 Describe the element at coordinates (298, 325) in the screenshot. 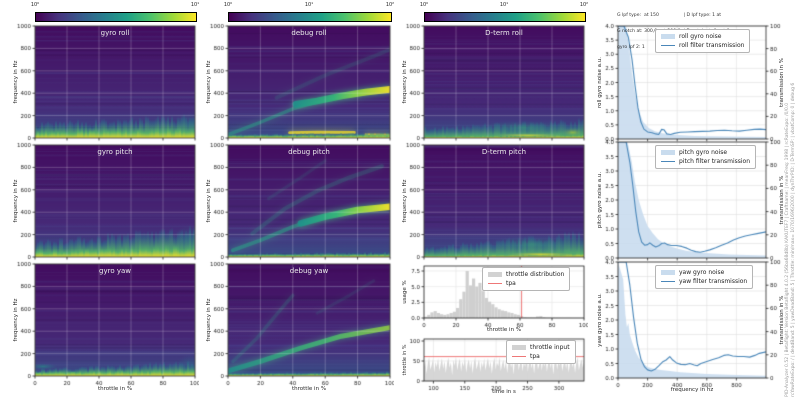

I see `spectrogram-debug-yaw` at that location.